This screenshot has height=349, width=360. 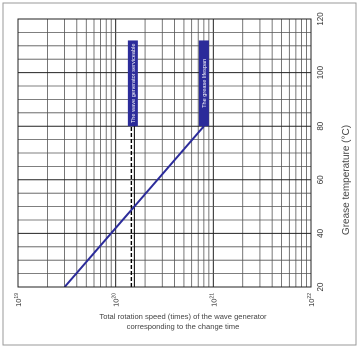 I want to click on y-tick-label: 100, so click(x=320, y=72).